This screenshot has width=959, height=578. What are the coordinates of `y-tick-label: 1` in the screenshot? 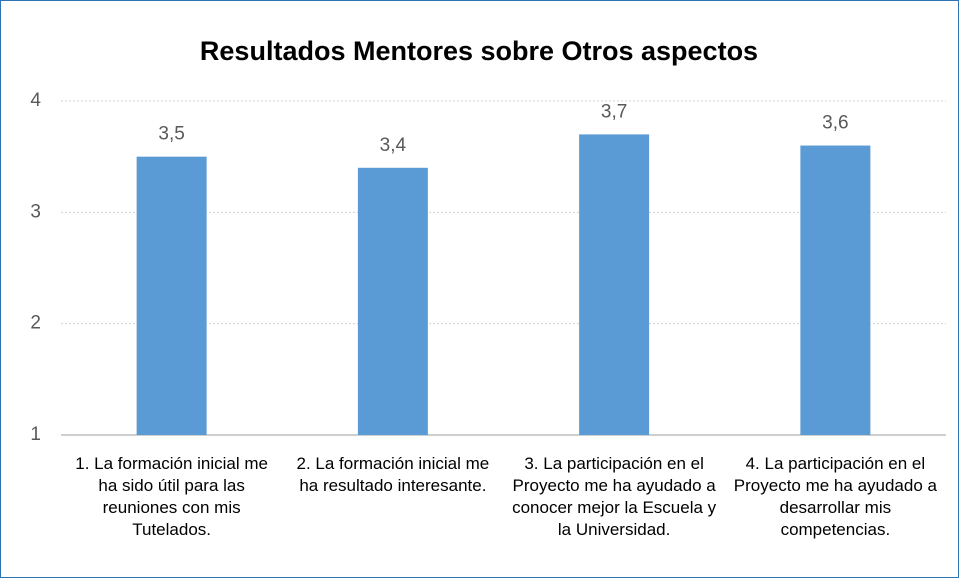 It's located at (35, 434).